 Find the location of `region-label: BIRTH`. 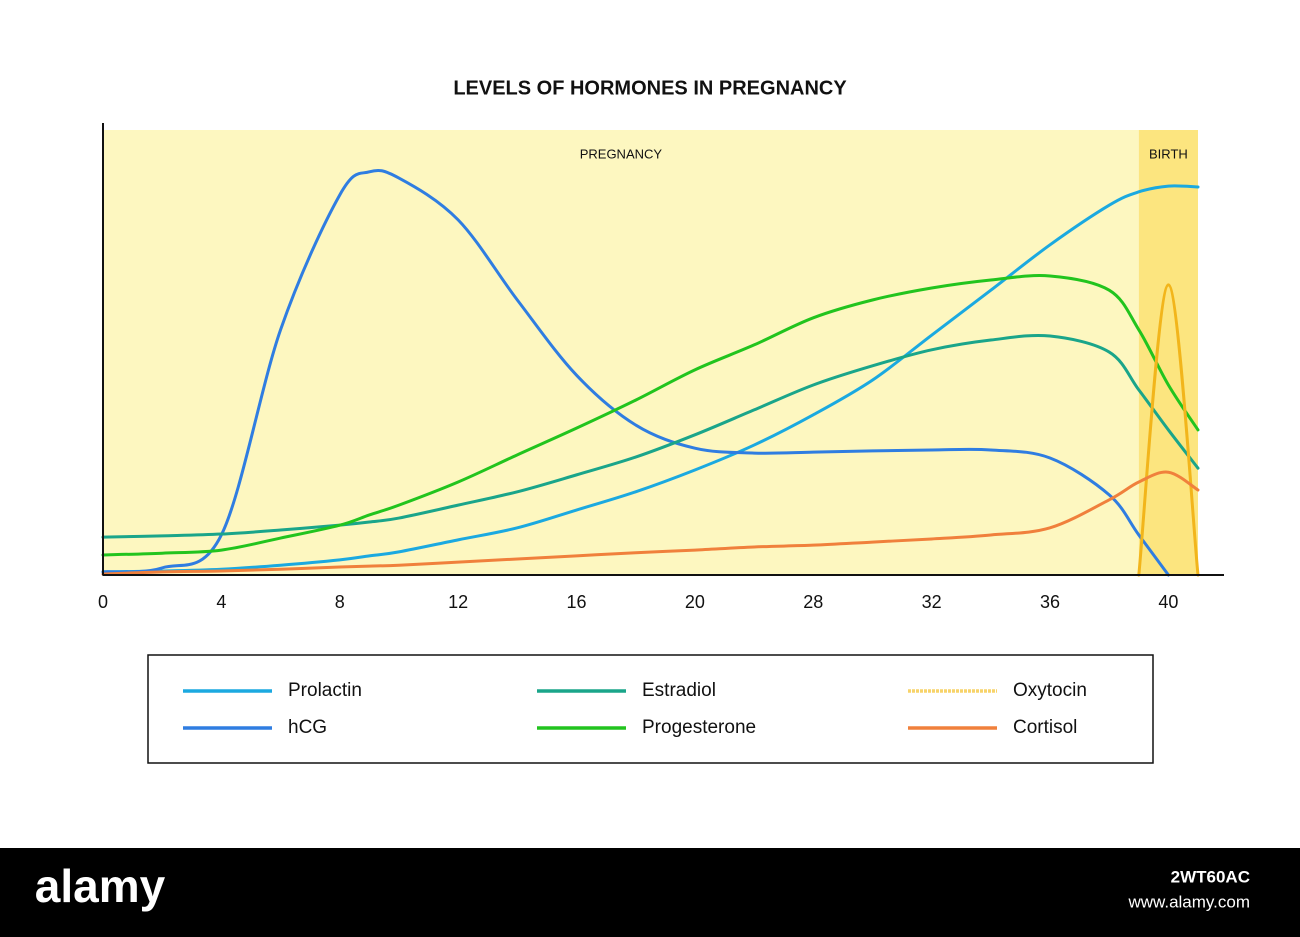

region-label: BIRTH is located at coordinates (1168, 153).